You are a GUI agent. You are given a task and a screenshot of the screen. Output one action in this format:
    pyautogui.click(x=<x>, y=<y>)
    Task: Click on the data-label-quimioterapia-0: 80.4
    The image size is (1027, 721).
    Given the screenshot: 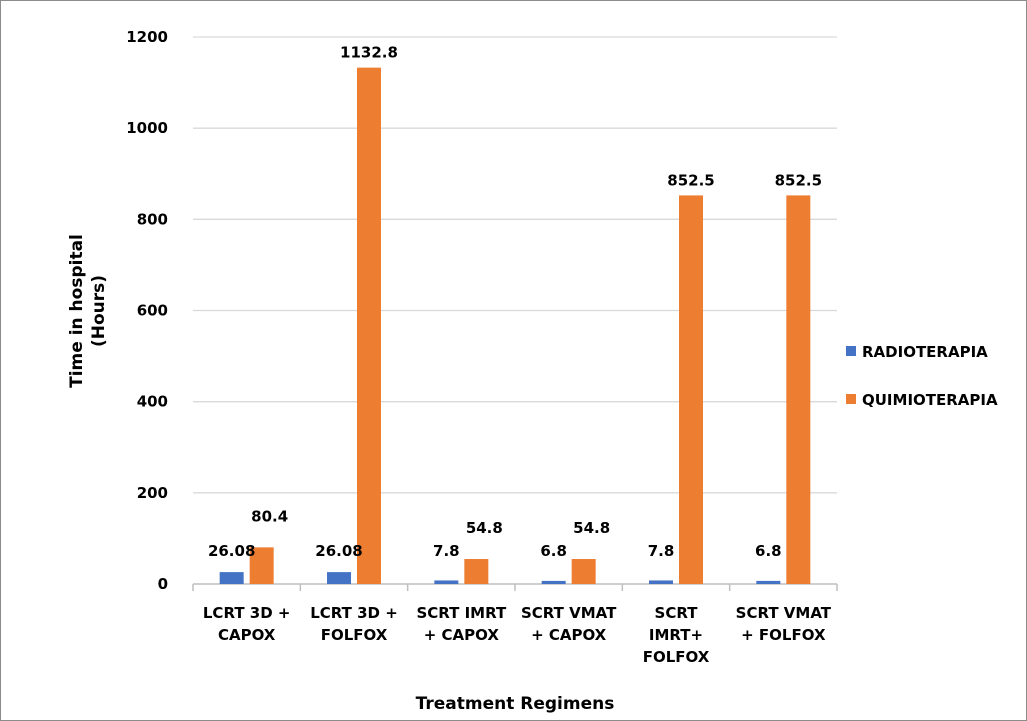 What is the action you would take?
    pyautogui.click(x=269, y=516)
    